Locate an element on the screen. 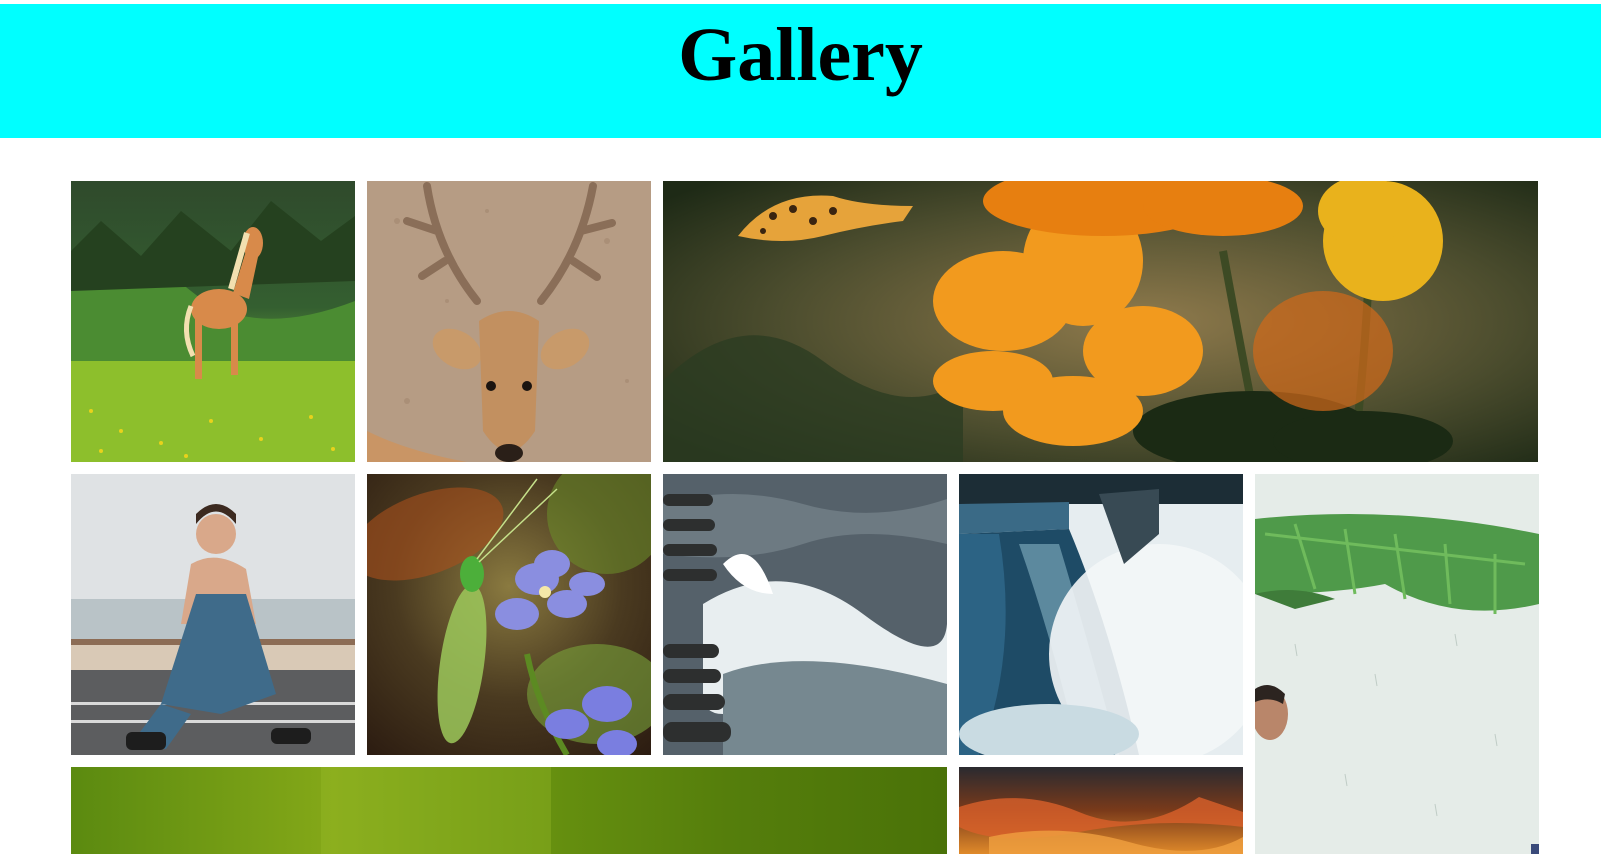 The image size is (1601, 854). green-blur-image is located at coordinates (509, 810).